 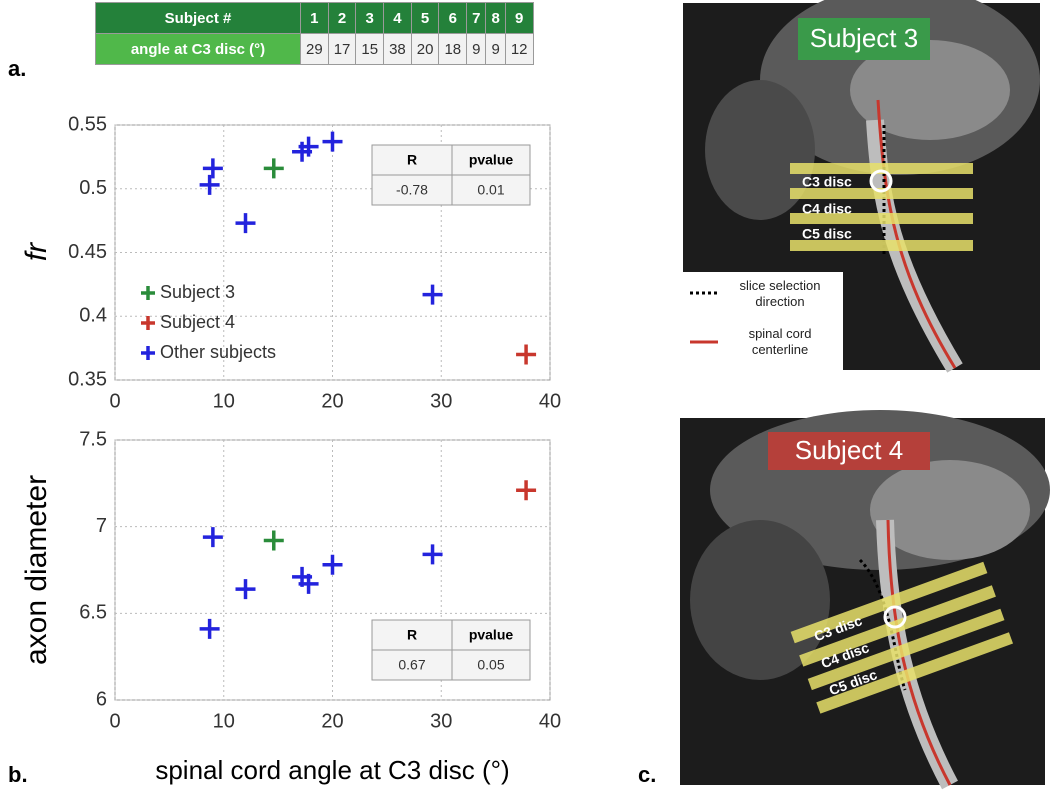 What do you see at coordinates (93, 188) in the screenshot?
I see `y-tick-label: 0.5` at bounding box center [93, 188].